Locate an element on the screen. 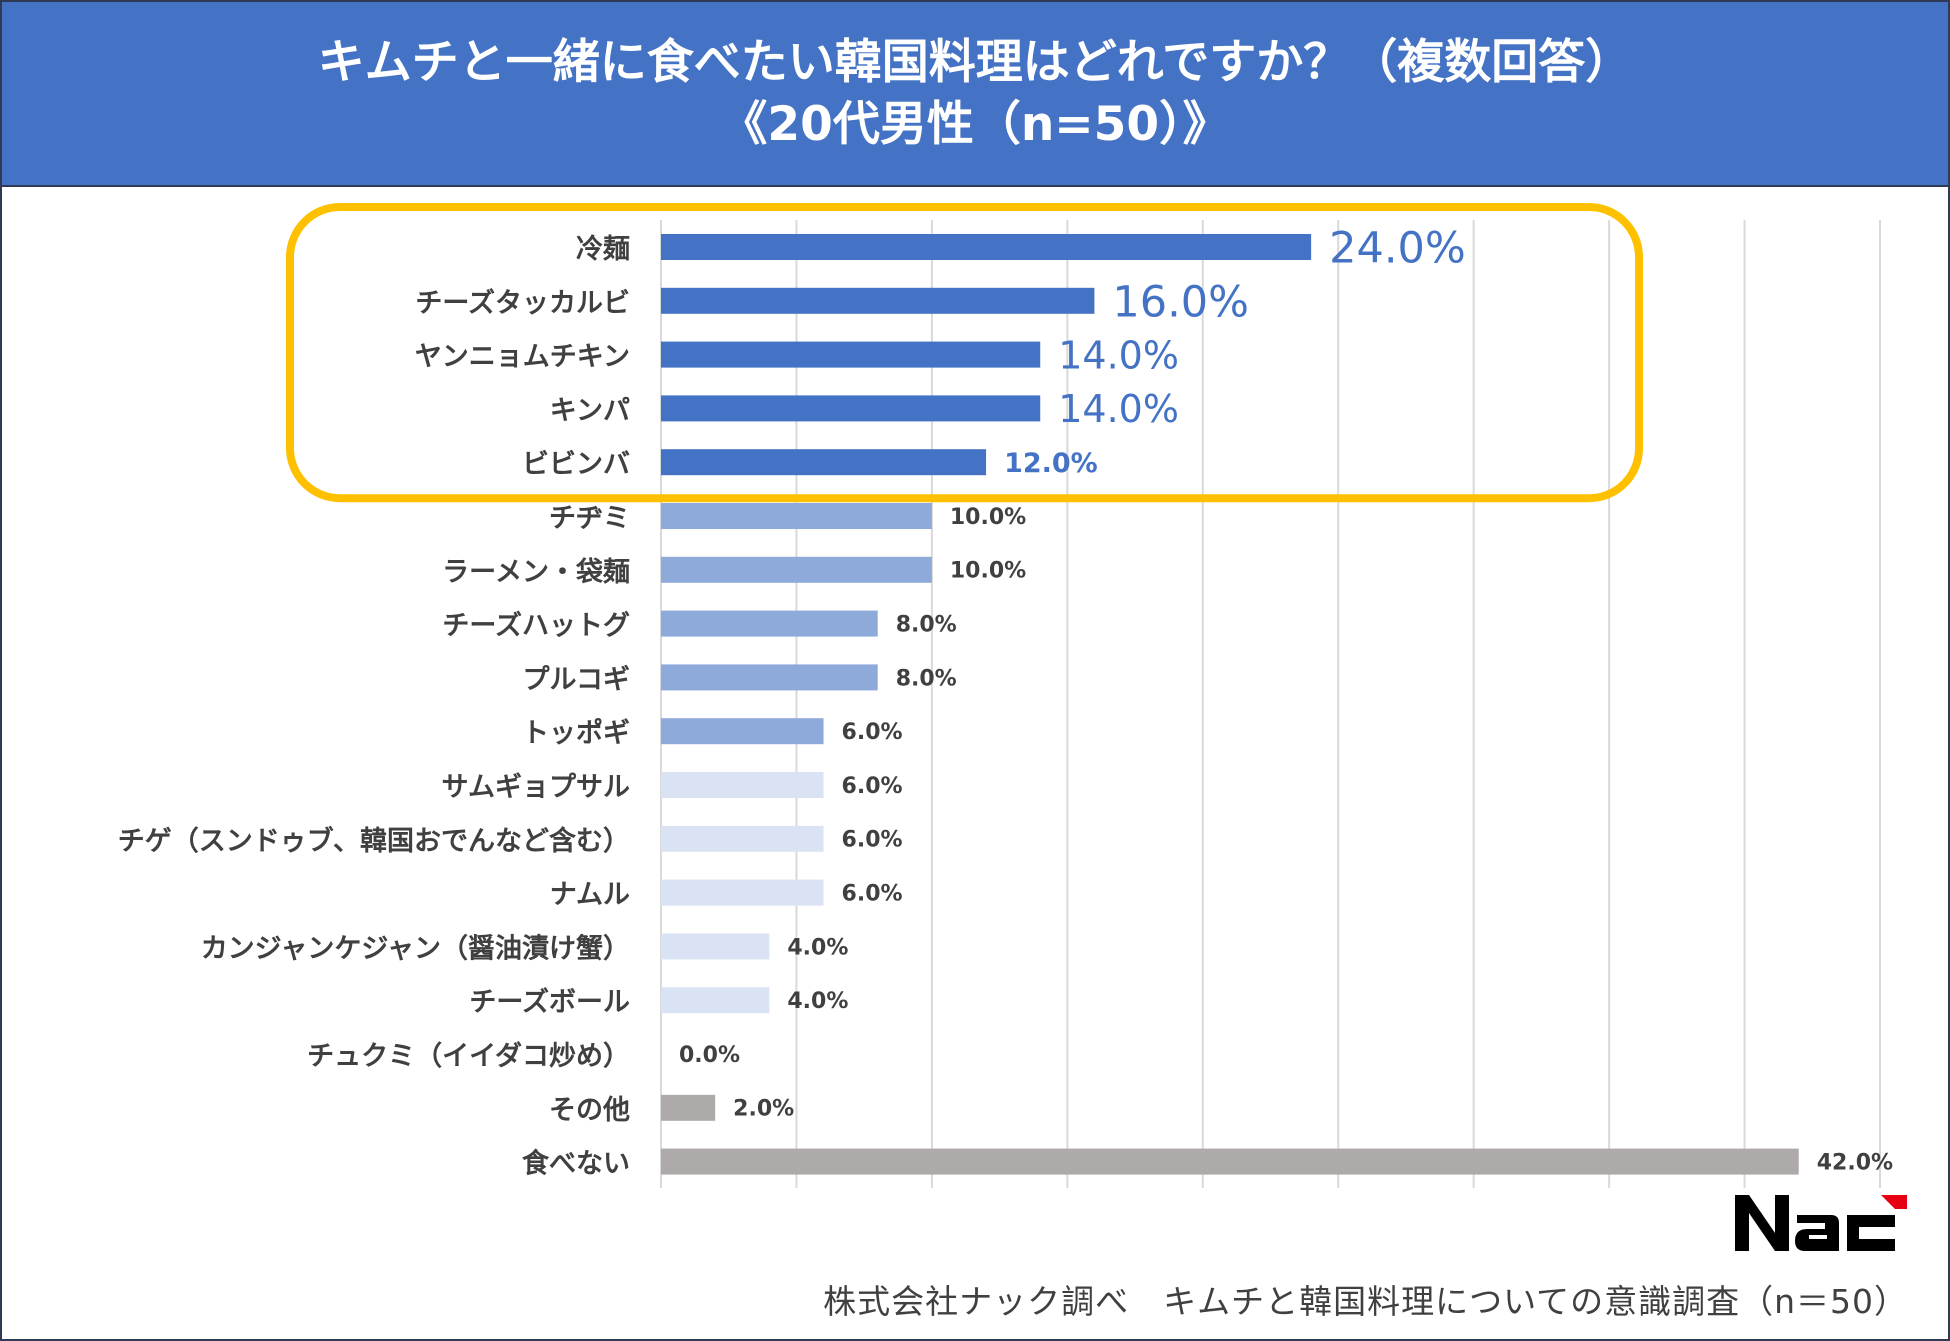 The height and width of the screenshot is (1341, 1950). category-label: ヤンニョムチキン is located at coordinates (522, 357).